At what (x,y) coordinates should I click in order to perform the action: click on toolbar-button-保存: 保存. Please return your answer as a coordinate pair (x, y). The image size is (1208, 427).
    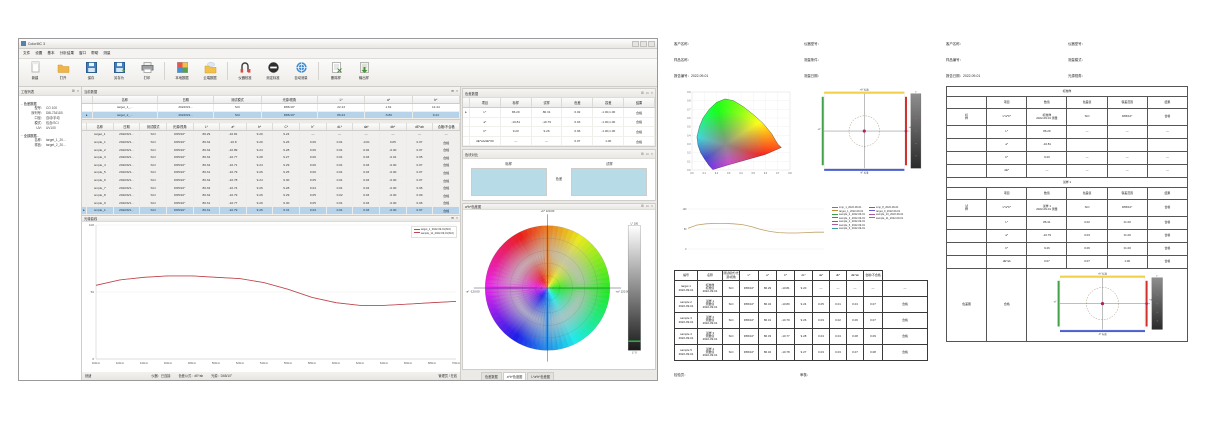
    Looking at the image, I should click on (91, 70).